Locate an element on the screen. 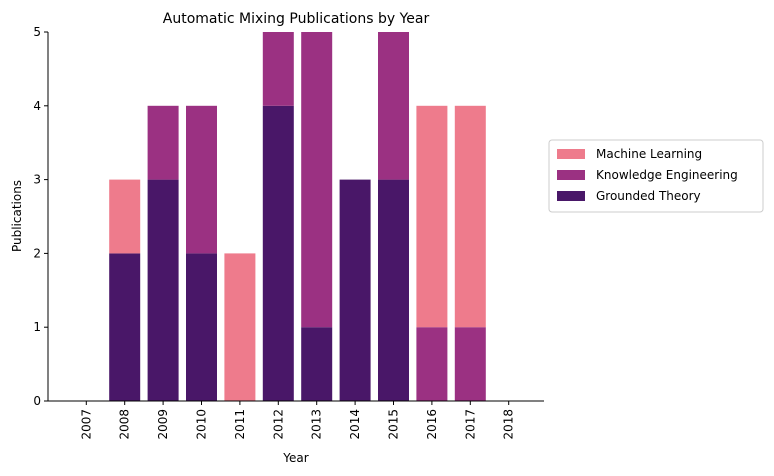 This screenshot has height=476, width=774. x-tick-label-2010: 2010 is located at coordinates (202, 424).